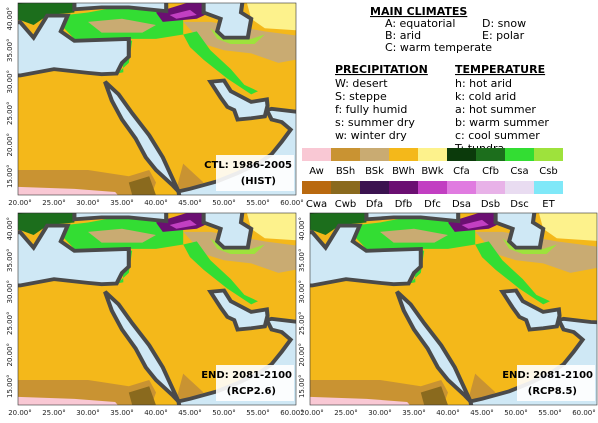 The width and height of the screenshot is (598, 423). What do you see at coordinates (485, 96) in the screenshot?
I see `key-entry: k: cold arid` at bounding box center [485, 96].